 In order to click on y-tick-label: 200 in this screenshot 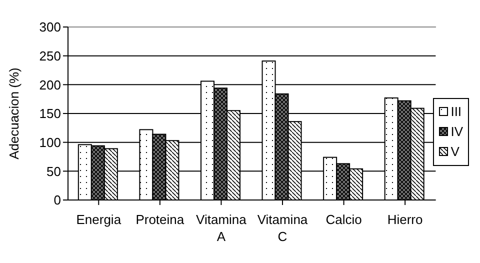, I will do `click(50, 84)`.